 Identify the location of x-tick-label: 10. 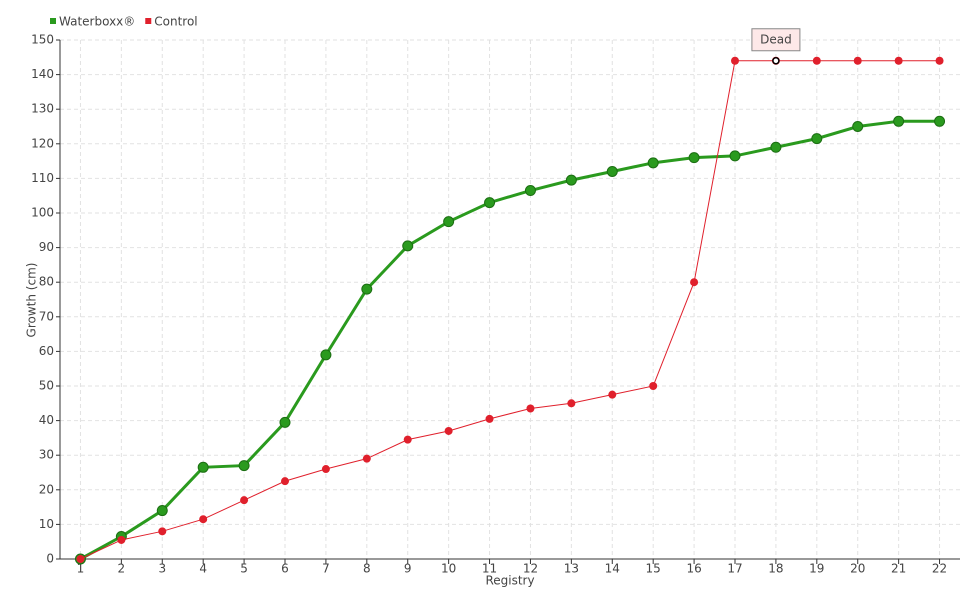
(448, 569).